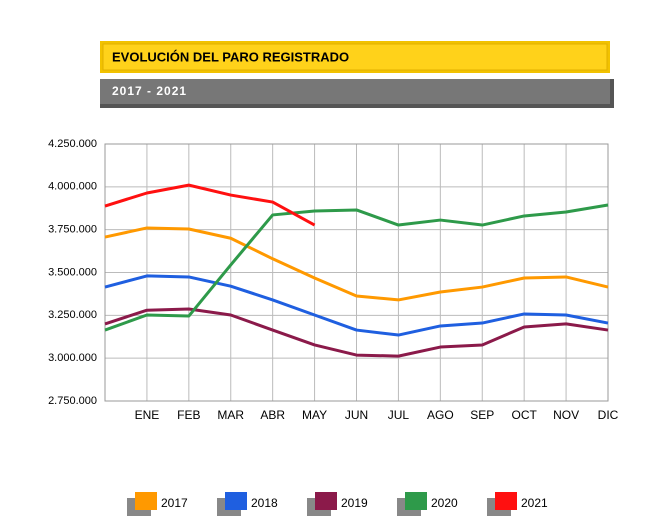 The width and height of the screenshot is (660, 528). What do you see at coordinates (72, 230) in the screenshot?
I see `y-tick-label: 3.750.000` at bounding box center [72, 230].